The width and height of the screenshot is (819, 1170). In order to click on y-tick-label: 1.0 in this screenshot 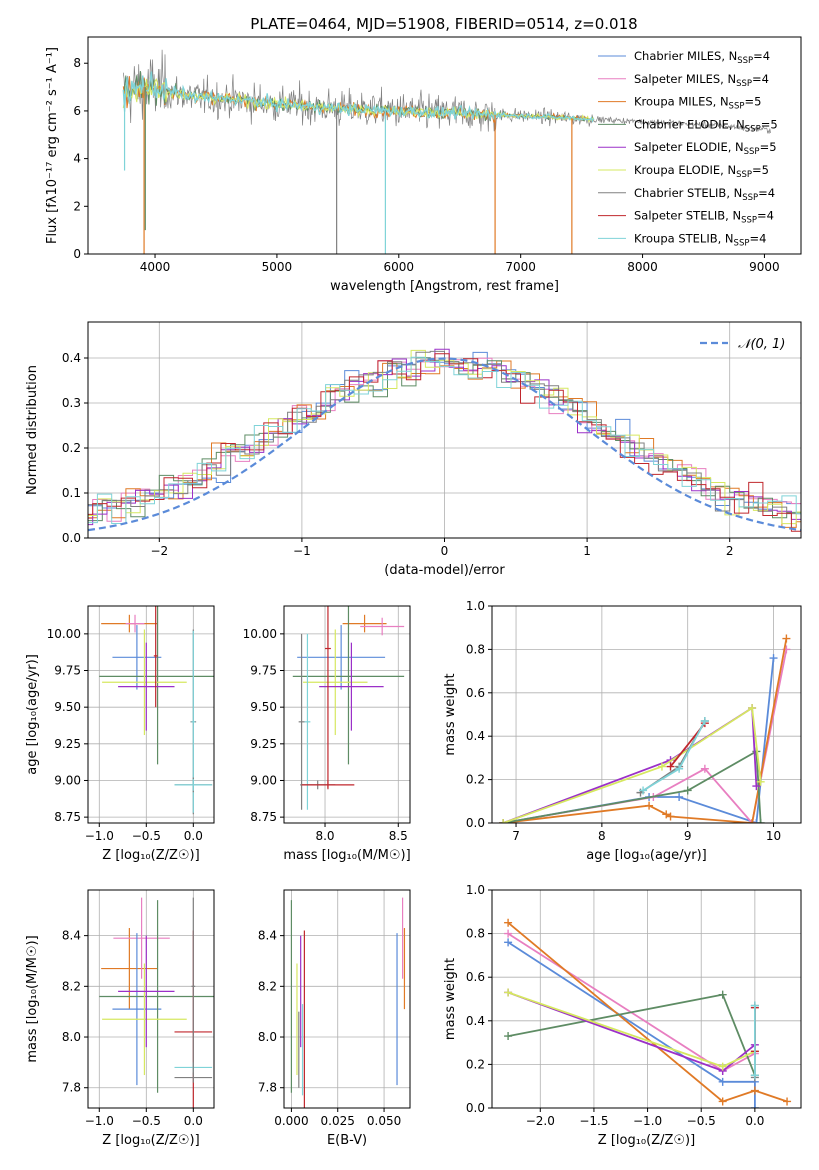, I will do `click(475, 606)`.